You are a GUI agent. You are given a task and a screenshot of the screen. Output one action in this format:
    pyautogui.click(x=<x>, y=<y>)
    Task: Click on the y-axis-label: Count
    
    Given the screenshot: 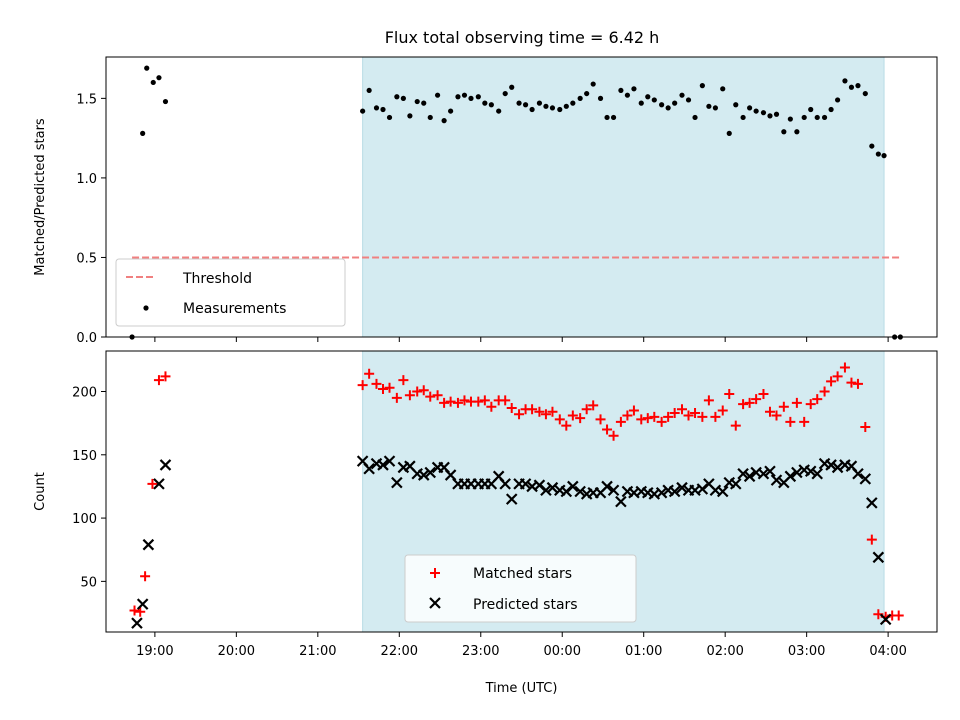 What is the action you would take?
    pyautogui.click(x=40, y=491)
    